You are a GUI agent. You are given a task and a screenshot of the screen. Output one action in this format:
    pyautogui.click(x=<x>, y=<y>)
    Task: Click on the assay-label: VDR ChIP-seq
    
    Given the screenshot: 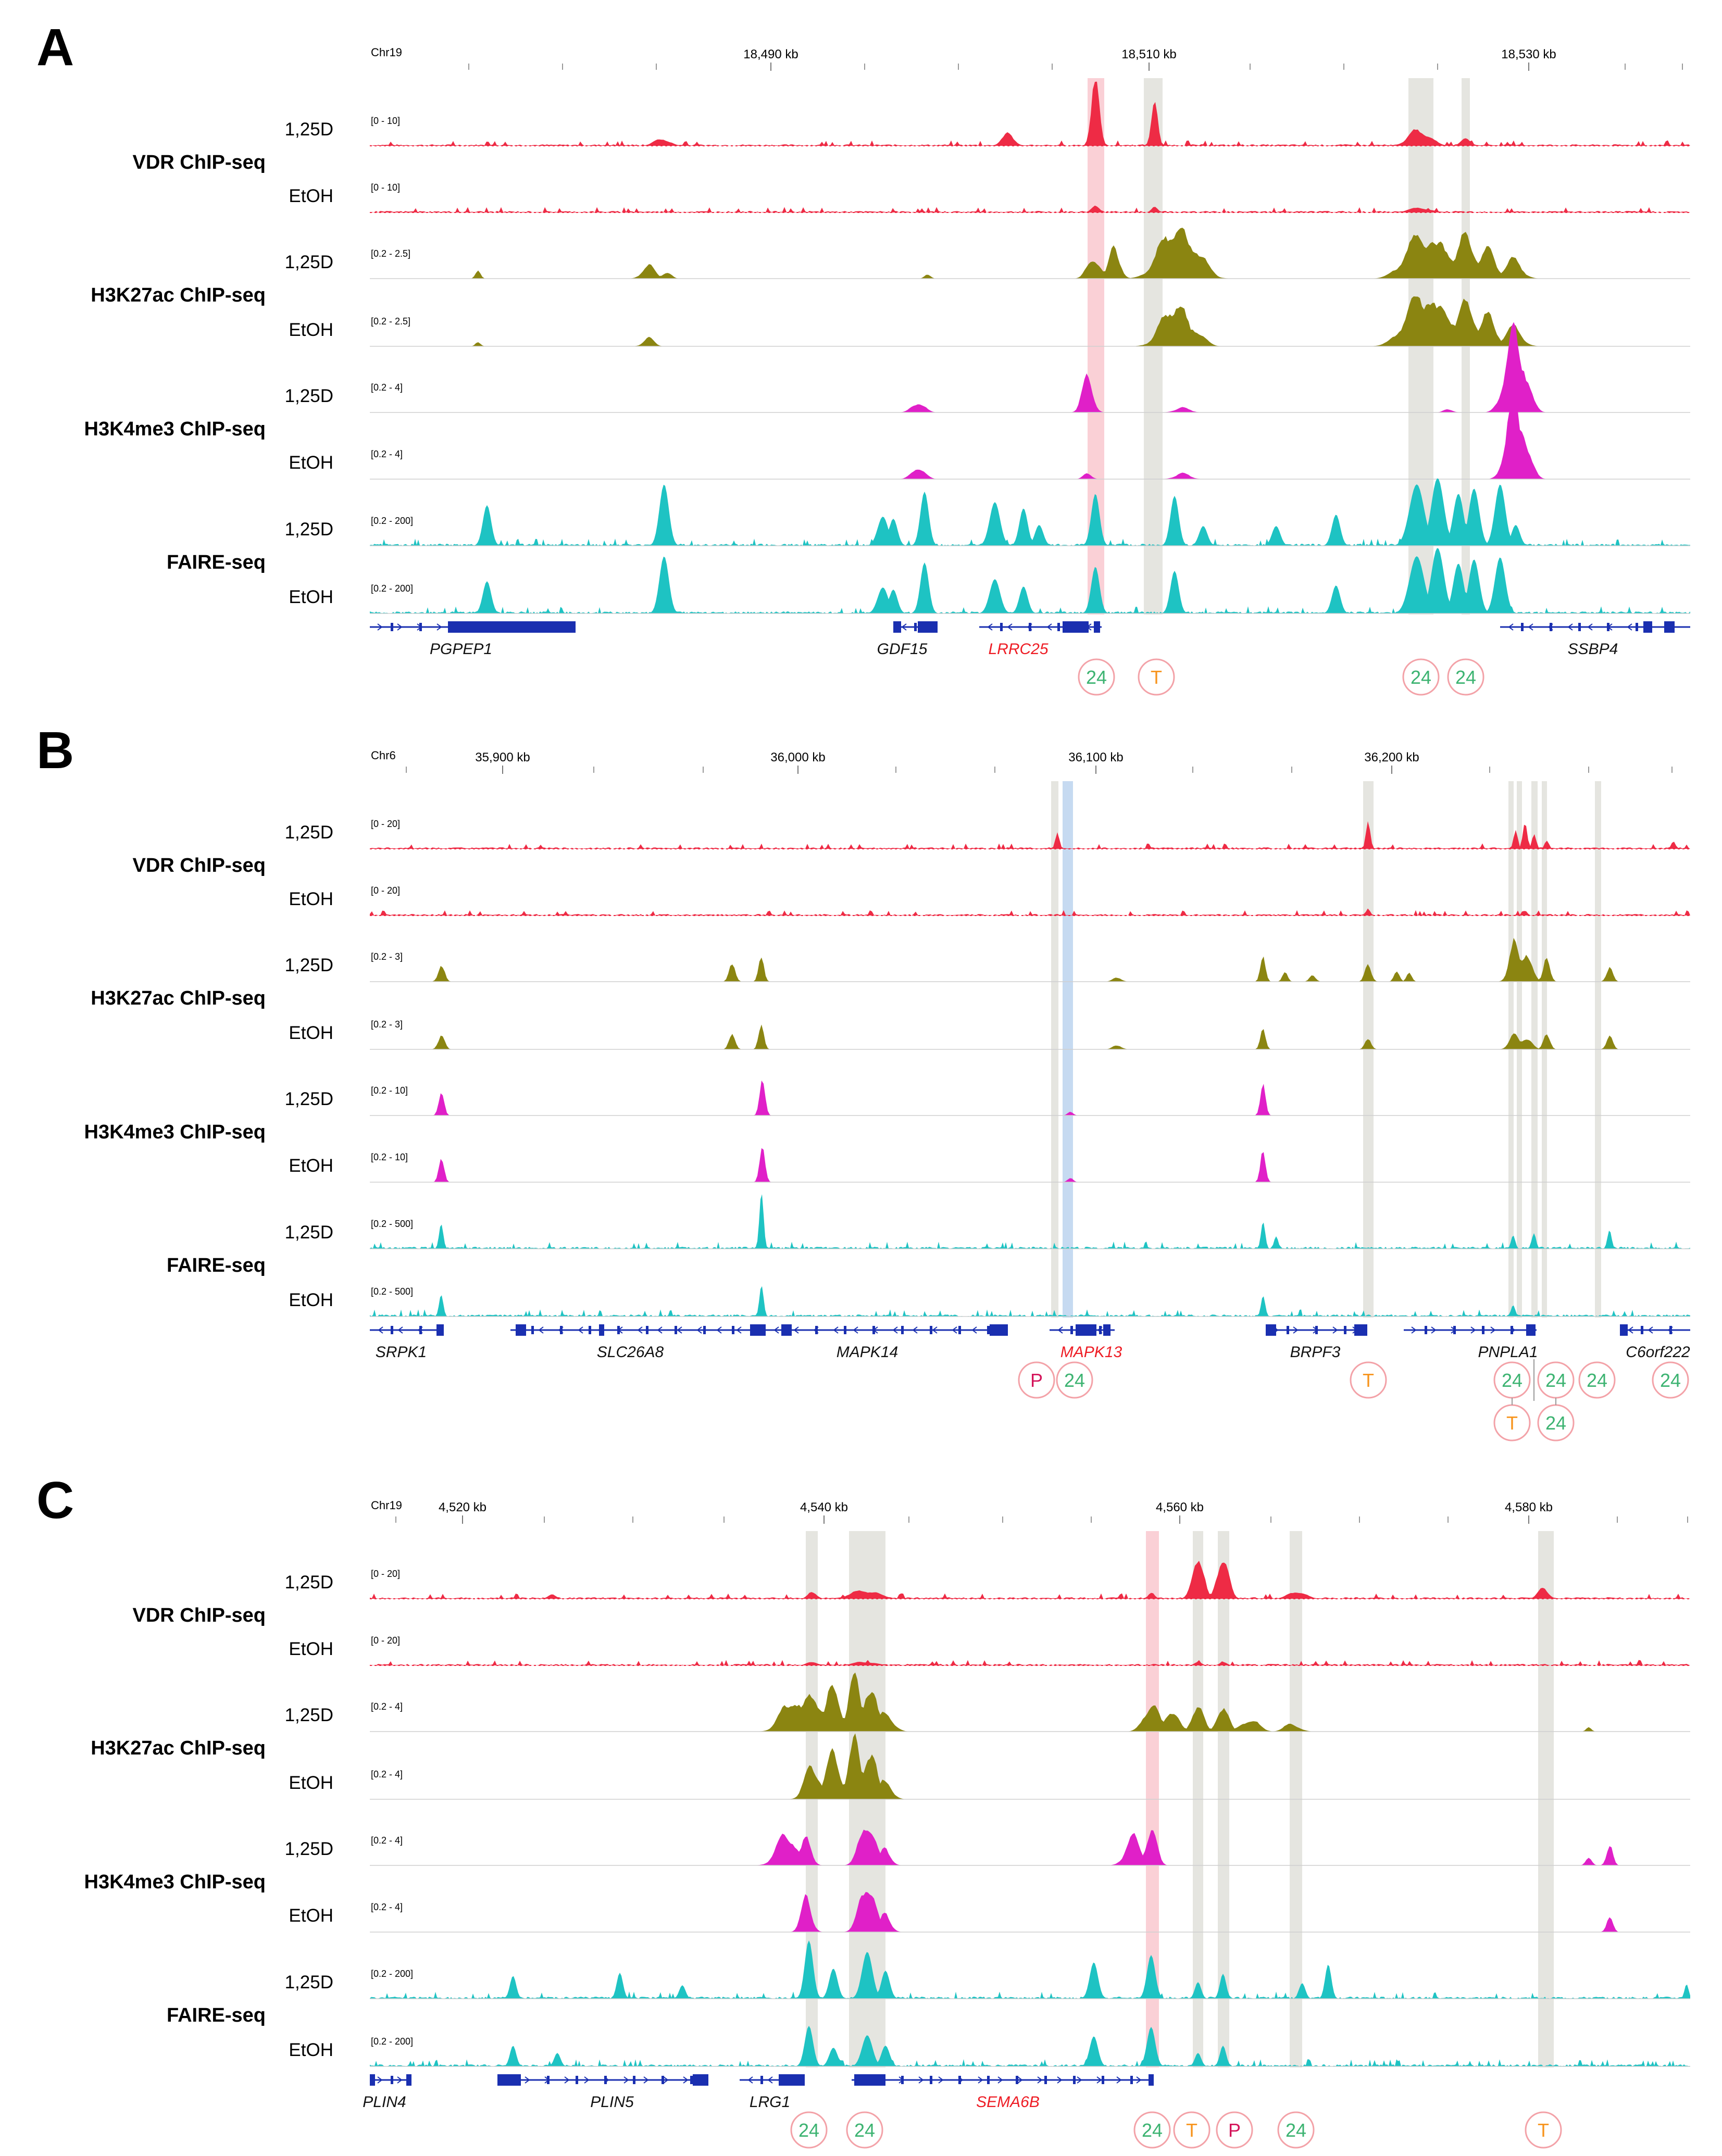 What is the action you would take?
    pyautogui.click(x=200, y=162)
    